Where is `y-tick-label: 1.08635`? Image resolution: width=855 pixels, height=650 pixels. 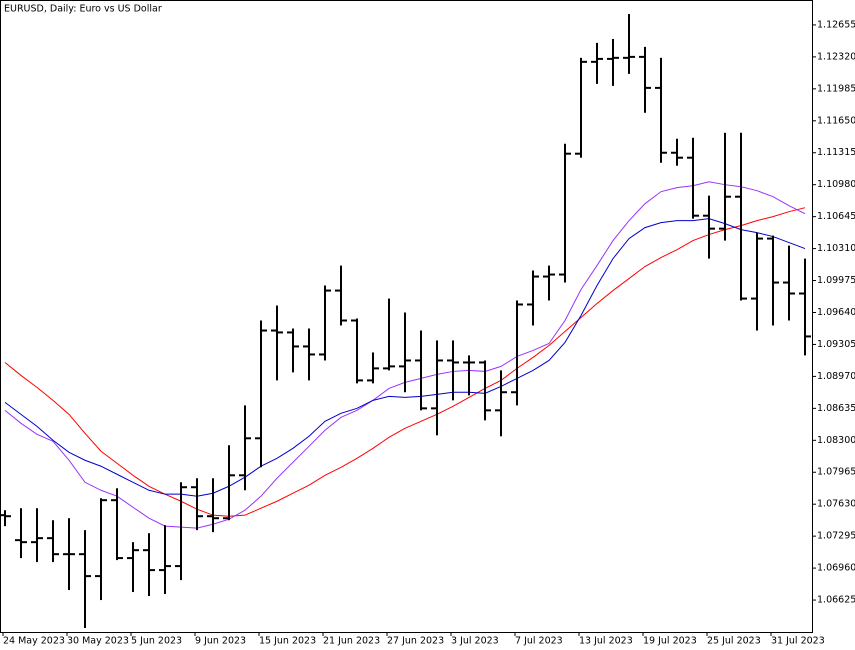
y-tick-label: 1.08635 is located at coordinates (836, 408).